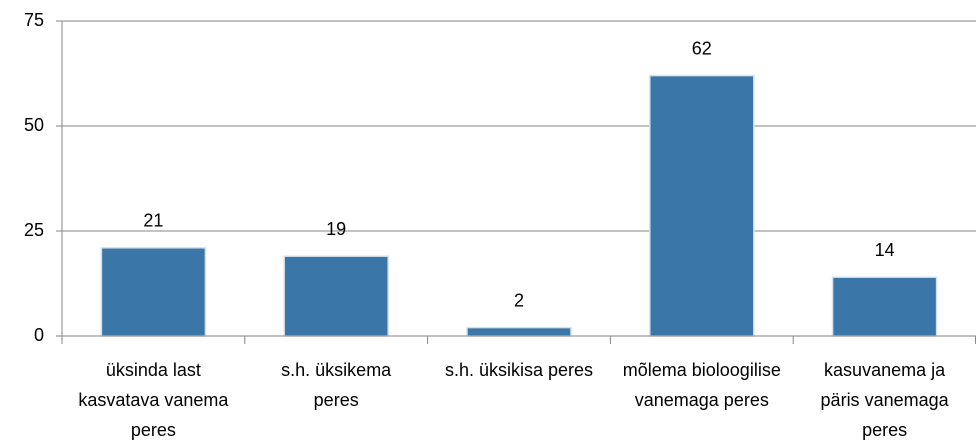  Describe the element at coordinates (39, 335) in the screenshot. I see `y-tick-label: 0` at that location.